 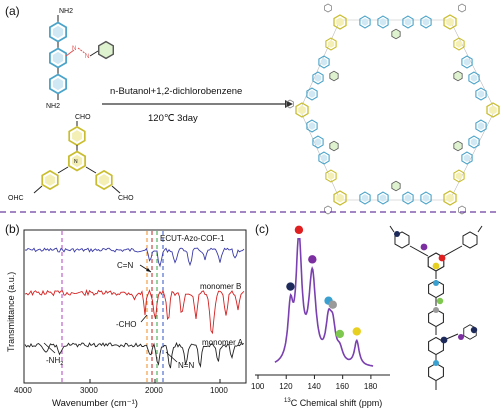 I want to click on annotation-nn: N=N, so click(x=186, y=365).